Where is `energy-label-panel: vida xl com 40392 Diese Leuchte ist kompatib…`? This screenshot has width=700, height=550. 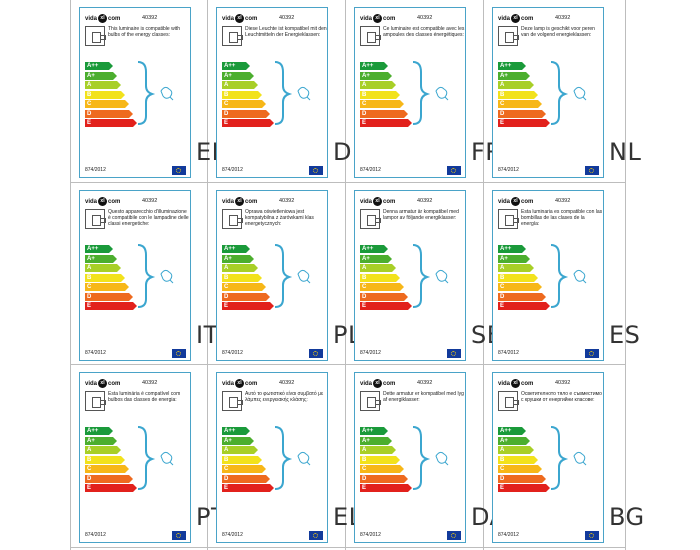
energy-label-panel: vida xl com 40392 Diese Leuchte ist kompatib… is located at coordinates (272, 92).